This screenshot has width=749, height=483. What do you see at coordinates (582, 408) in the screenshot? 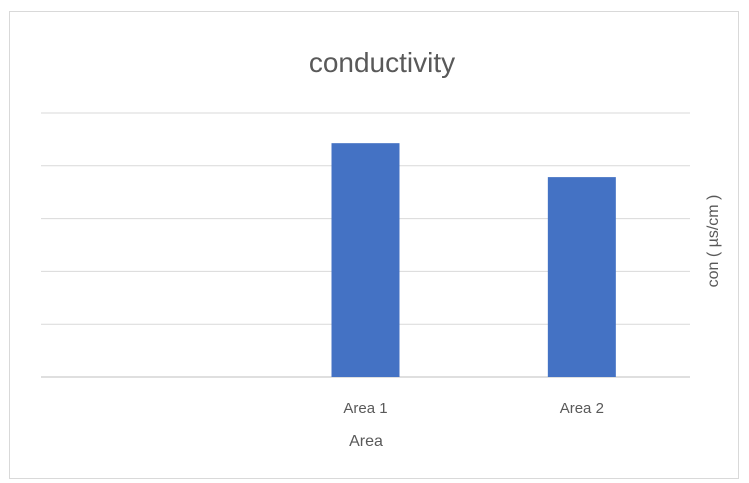
I see `x-tick-label: Area 2` at bounding box center [582, 408].